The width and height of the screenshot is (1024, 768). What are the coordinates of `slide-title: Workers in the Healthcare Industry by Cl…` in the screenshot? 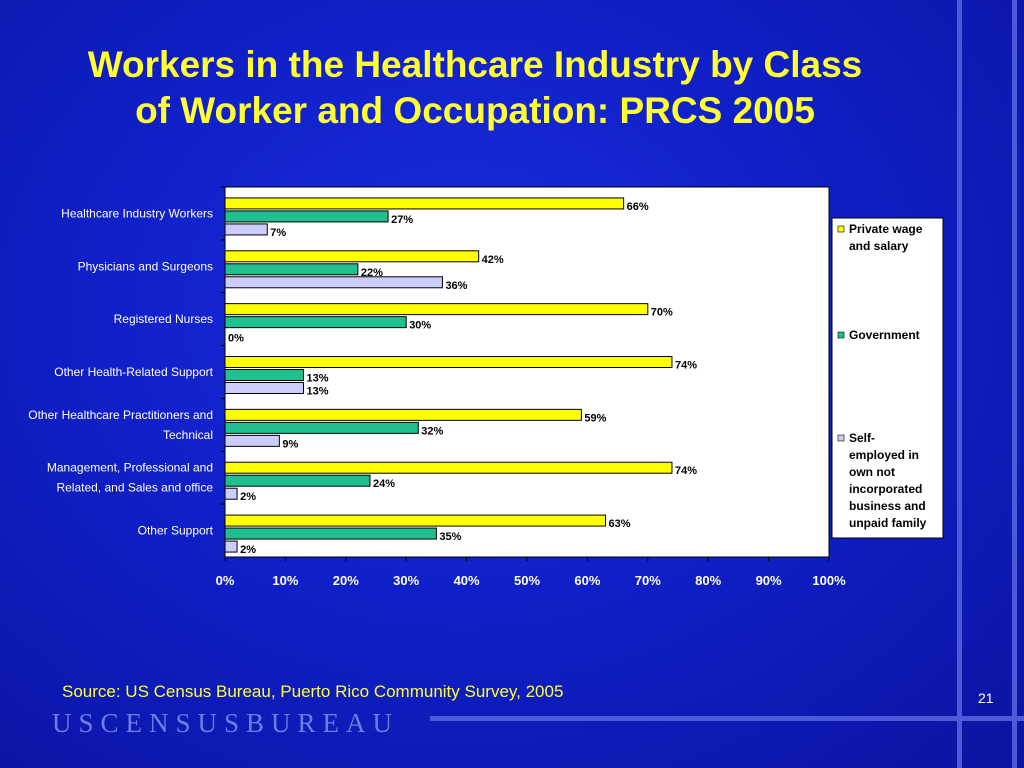 It's located at (475, 88).